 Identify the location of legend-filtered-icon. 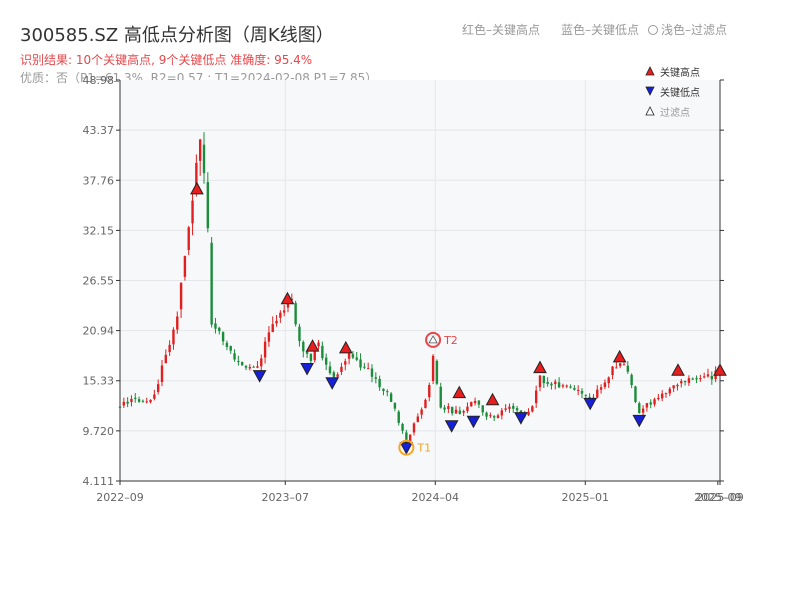
(650, 111).